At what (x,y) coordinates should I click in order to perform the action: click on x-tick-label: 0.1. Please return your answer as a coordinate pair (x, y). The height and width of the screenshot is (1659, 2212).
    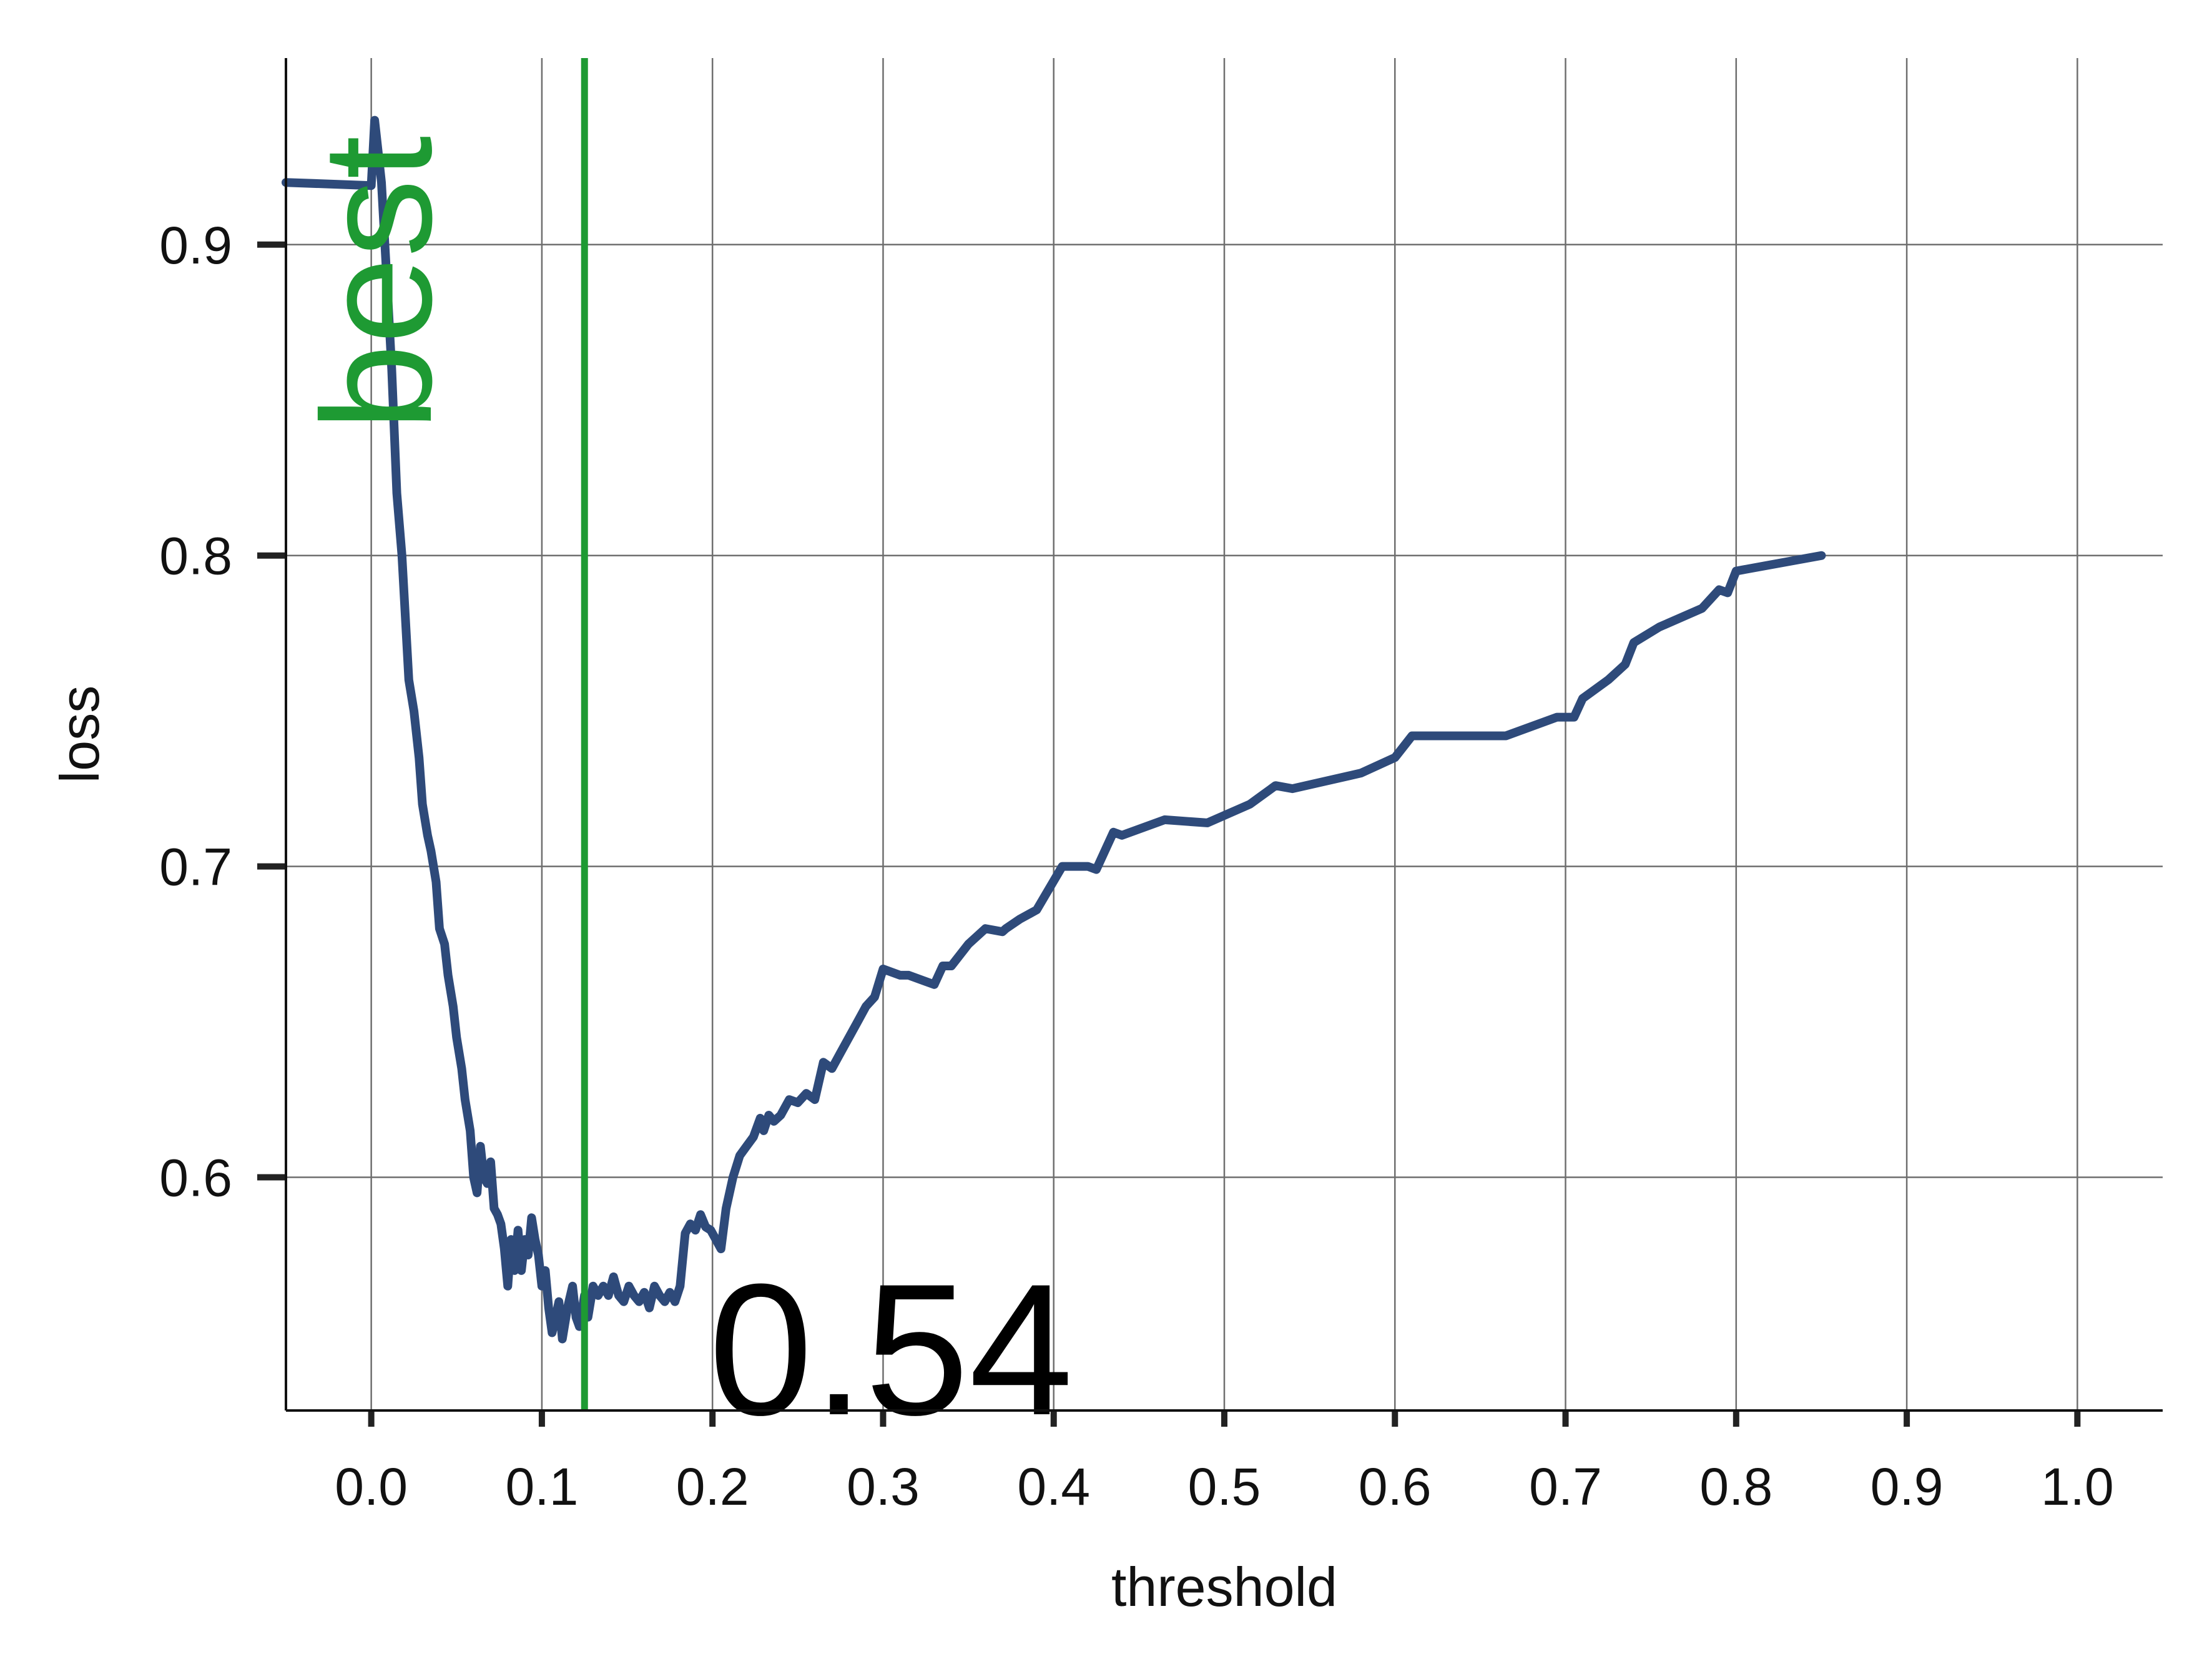
    Looking at the image, I should click on (542, 1486).